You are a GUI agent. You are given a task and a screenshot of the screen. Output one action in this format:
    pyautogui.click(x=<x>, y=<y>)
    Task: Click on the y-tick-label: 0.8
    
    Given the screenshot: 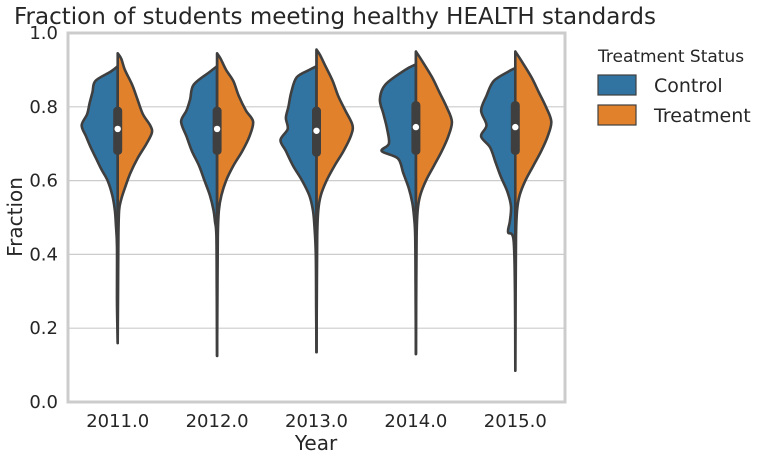 What is the action you would take?
    pyautogui.click(x=43, y=107)
    